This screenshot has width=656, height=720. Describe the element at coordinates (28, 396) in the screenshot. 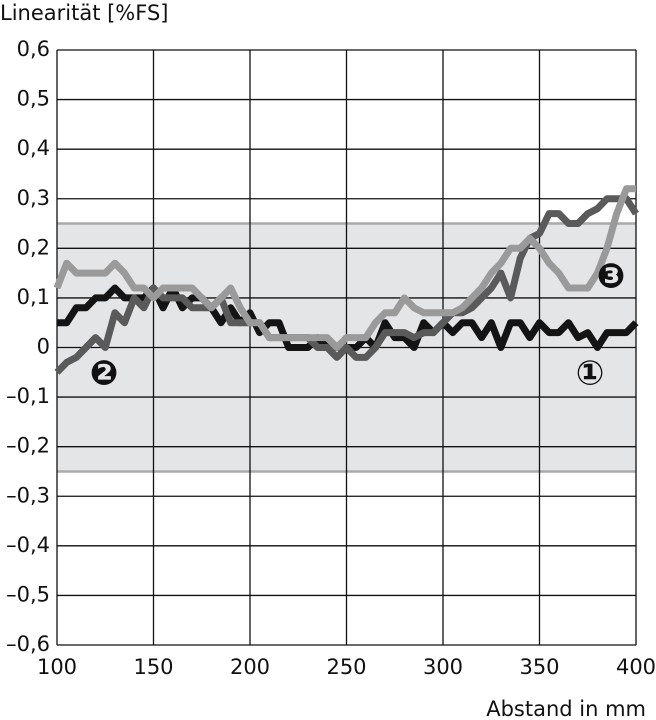

I see `y-tick-label: –0,1` at that location.